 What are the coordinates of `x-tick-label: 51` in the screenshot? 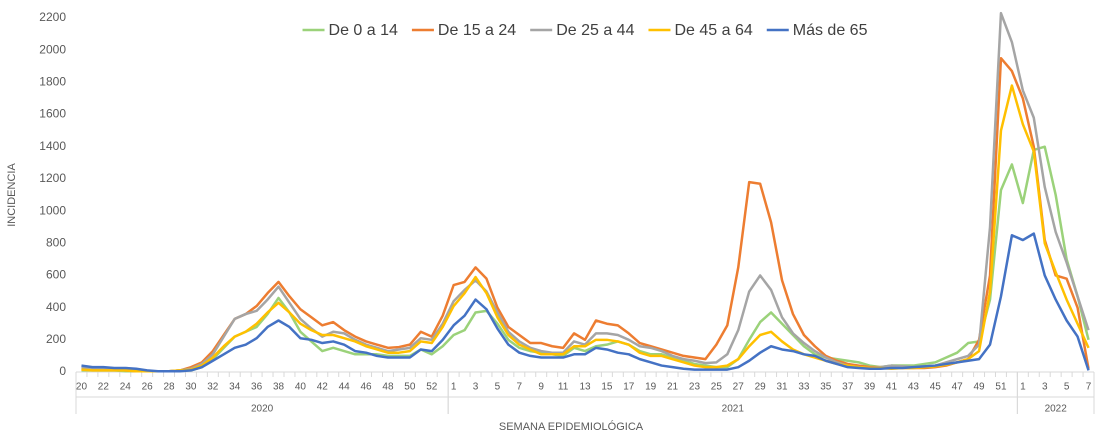 It's located at (1001, 387).